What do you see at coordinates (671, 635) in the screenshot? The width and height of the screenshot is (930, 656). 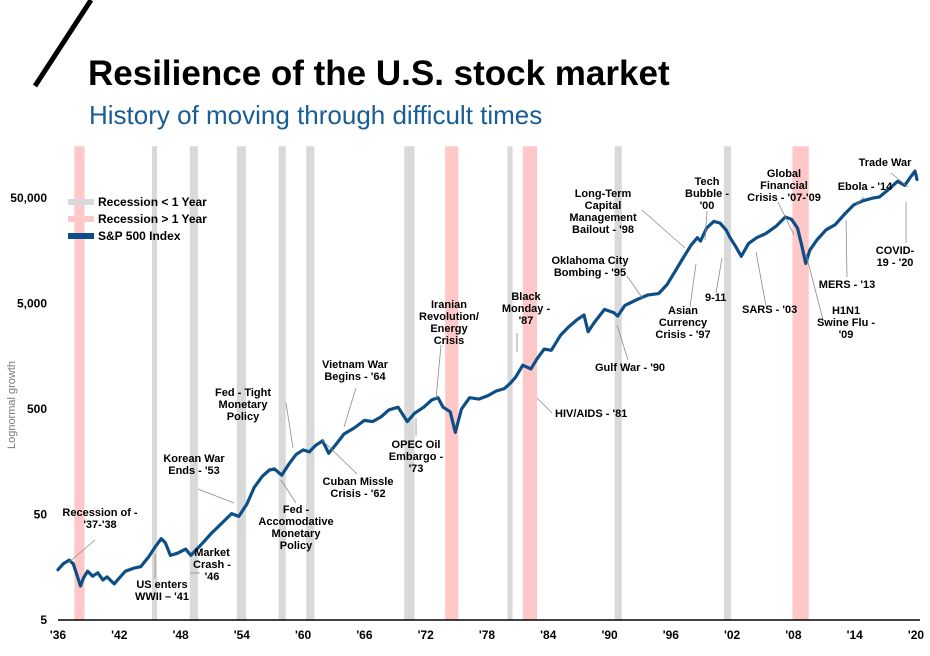 I see `x-tick-label: '96` at bounding box center [671, 635].